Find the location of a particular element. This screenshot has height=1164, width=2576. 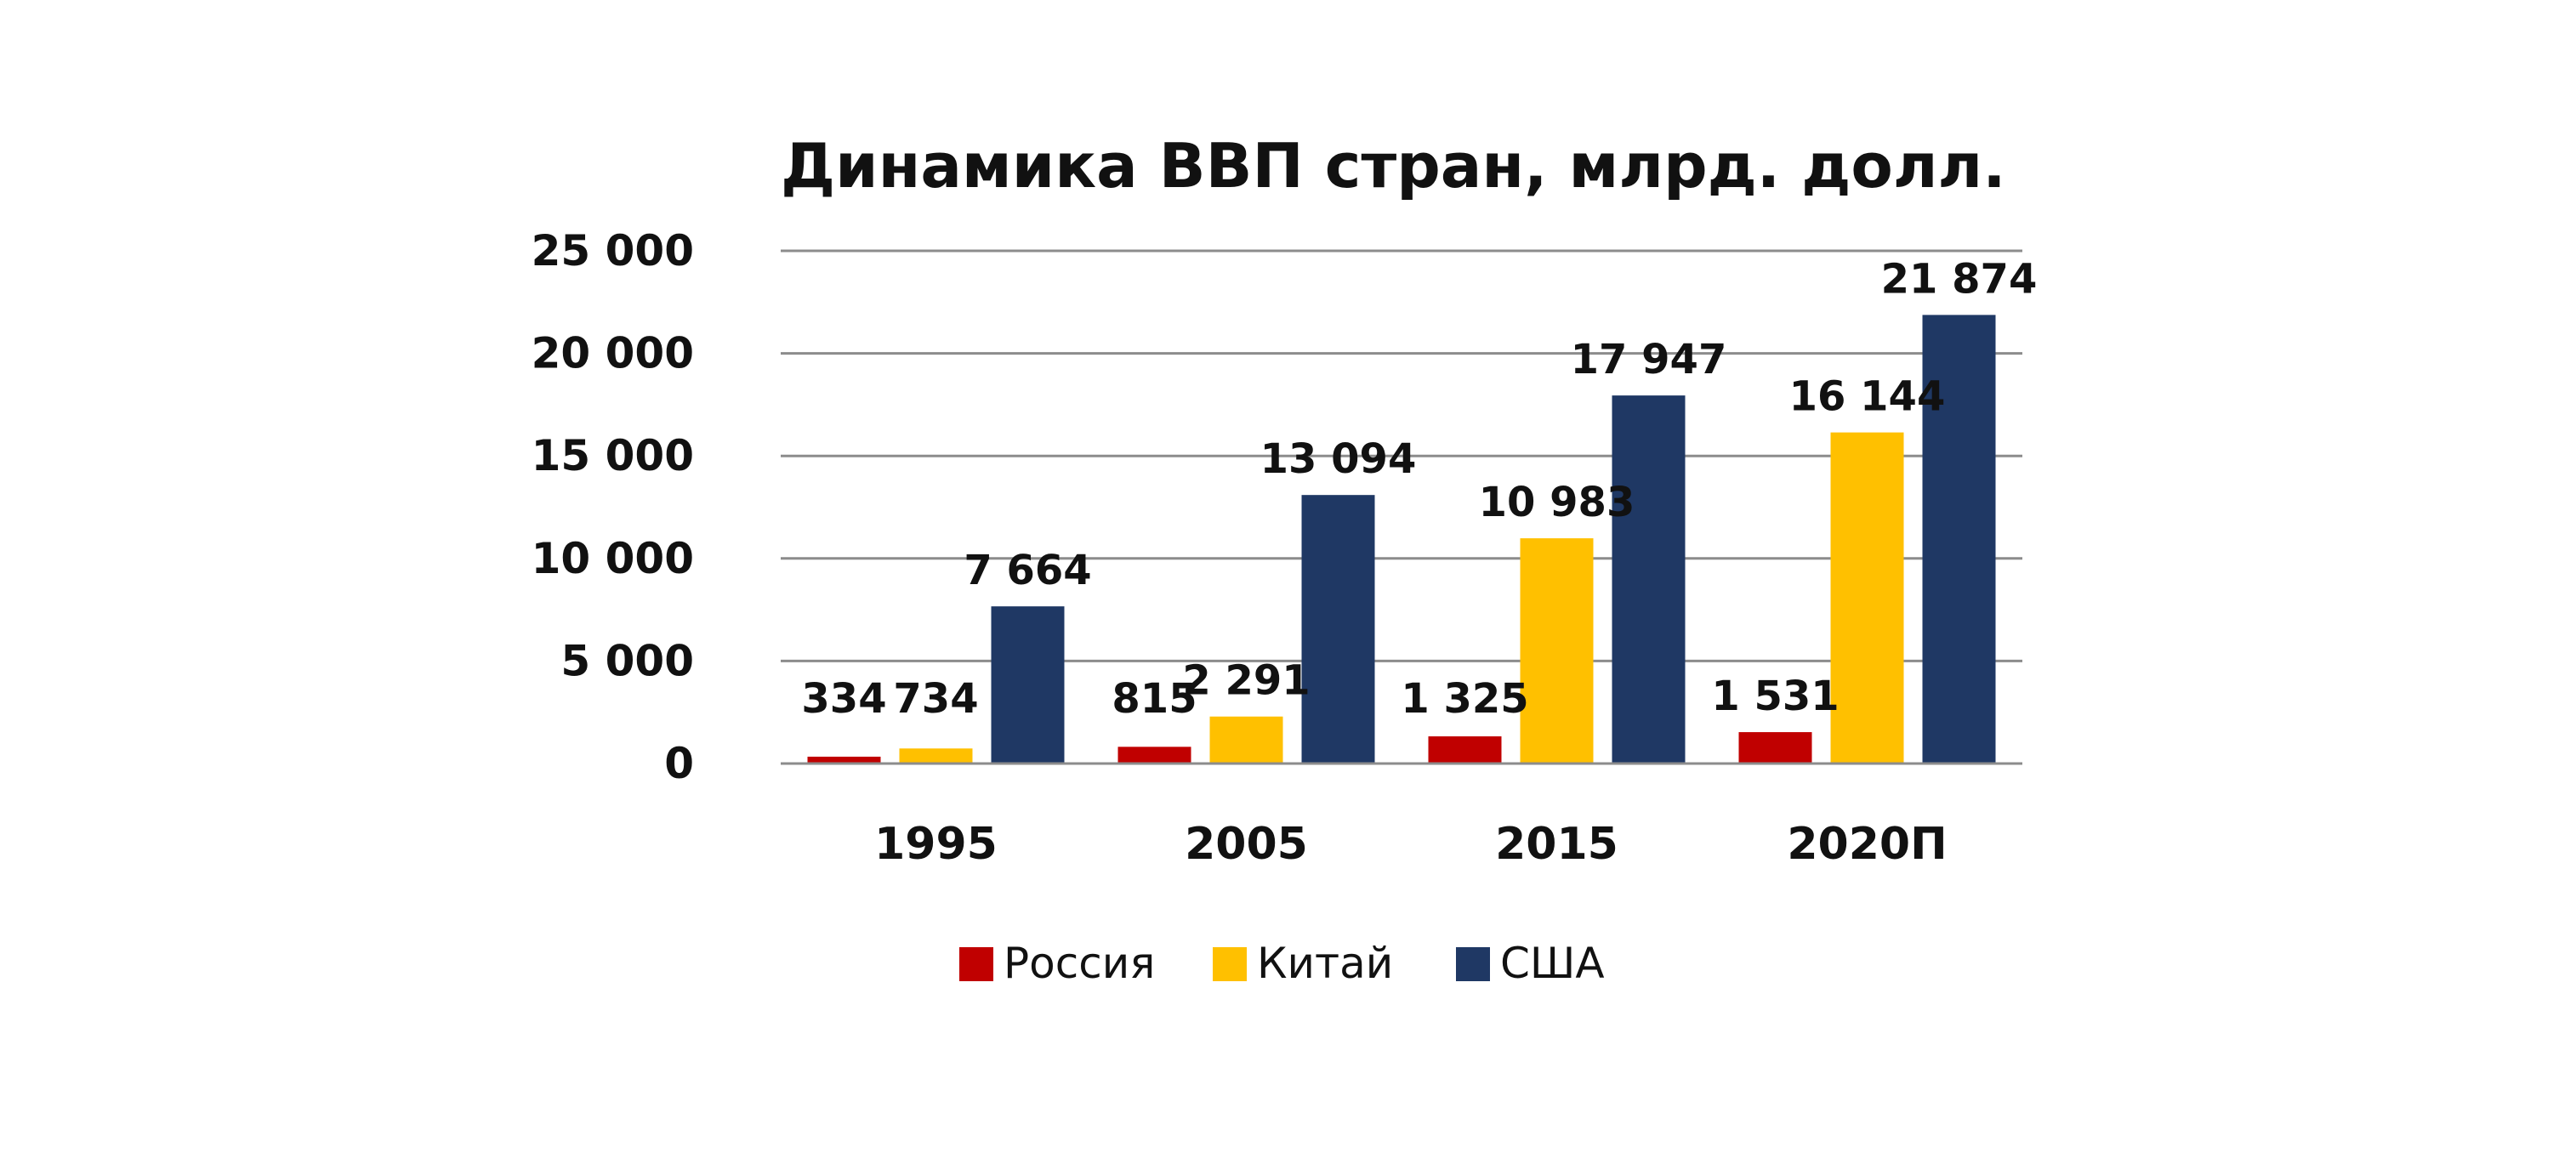

bar-Россия-2015 is located at coordinates (1465, 750).